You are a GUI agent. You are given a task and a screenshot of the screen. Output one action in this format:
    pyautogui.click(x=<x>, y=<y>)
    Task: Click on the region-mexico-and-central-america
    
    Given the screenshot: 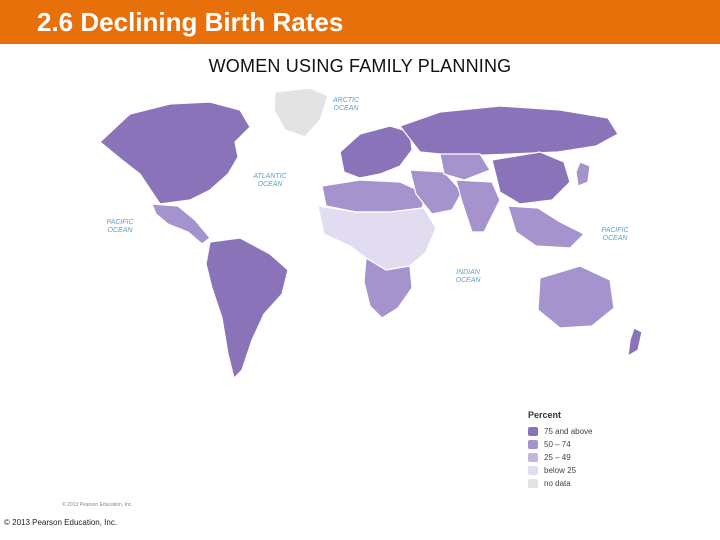 What is the action you would take?
    pyautogui.click(x=181, y=224)
    